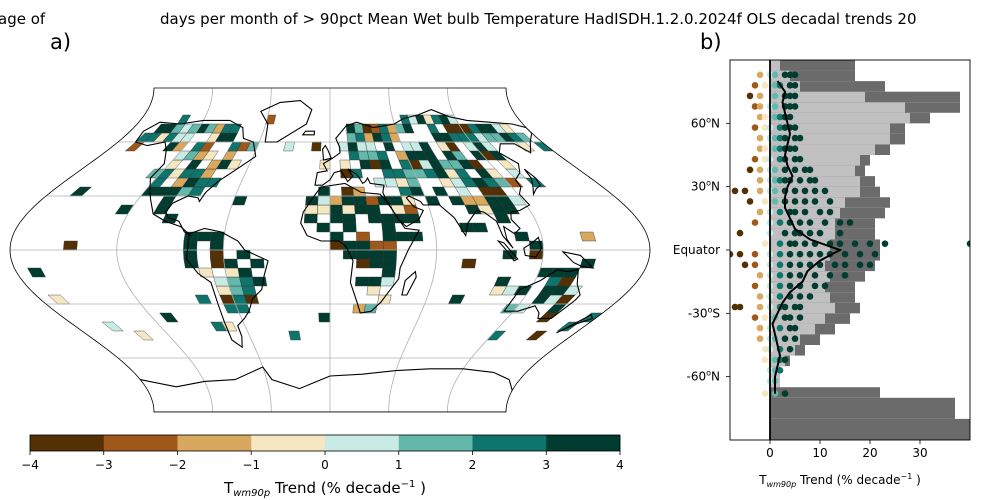 The width and height of the screenshot is (1000, 500). Describe the element at coordinates (322, 466) in the screenshot. I see `colorbar: −4 −3 −2 −1 0 1 2 3 4 Twm90p Trend (% decade−1 )` at that location.